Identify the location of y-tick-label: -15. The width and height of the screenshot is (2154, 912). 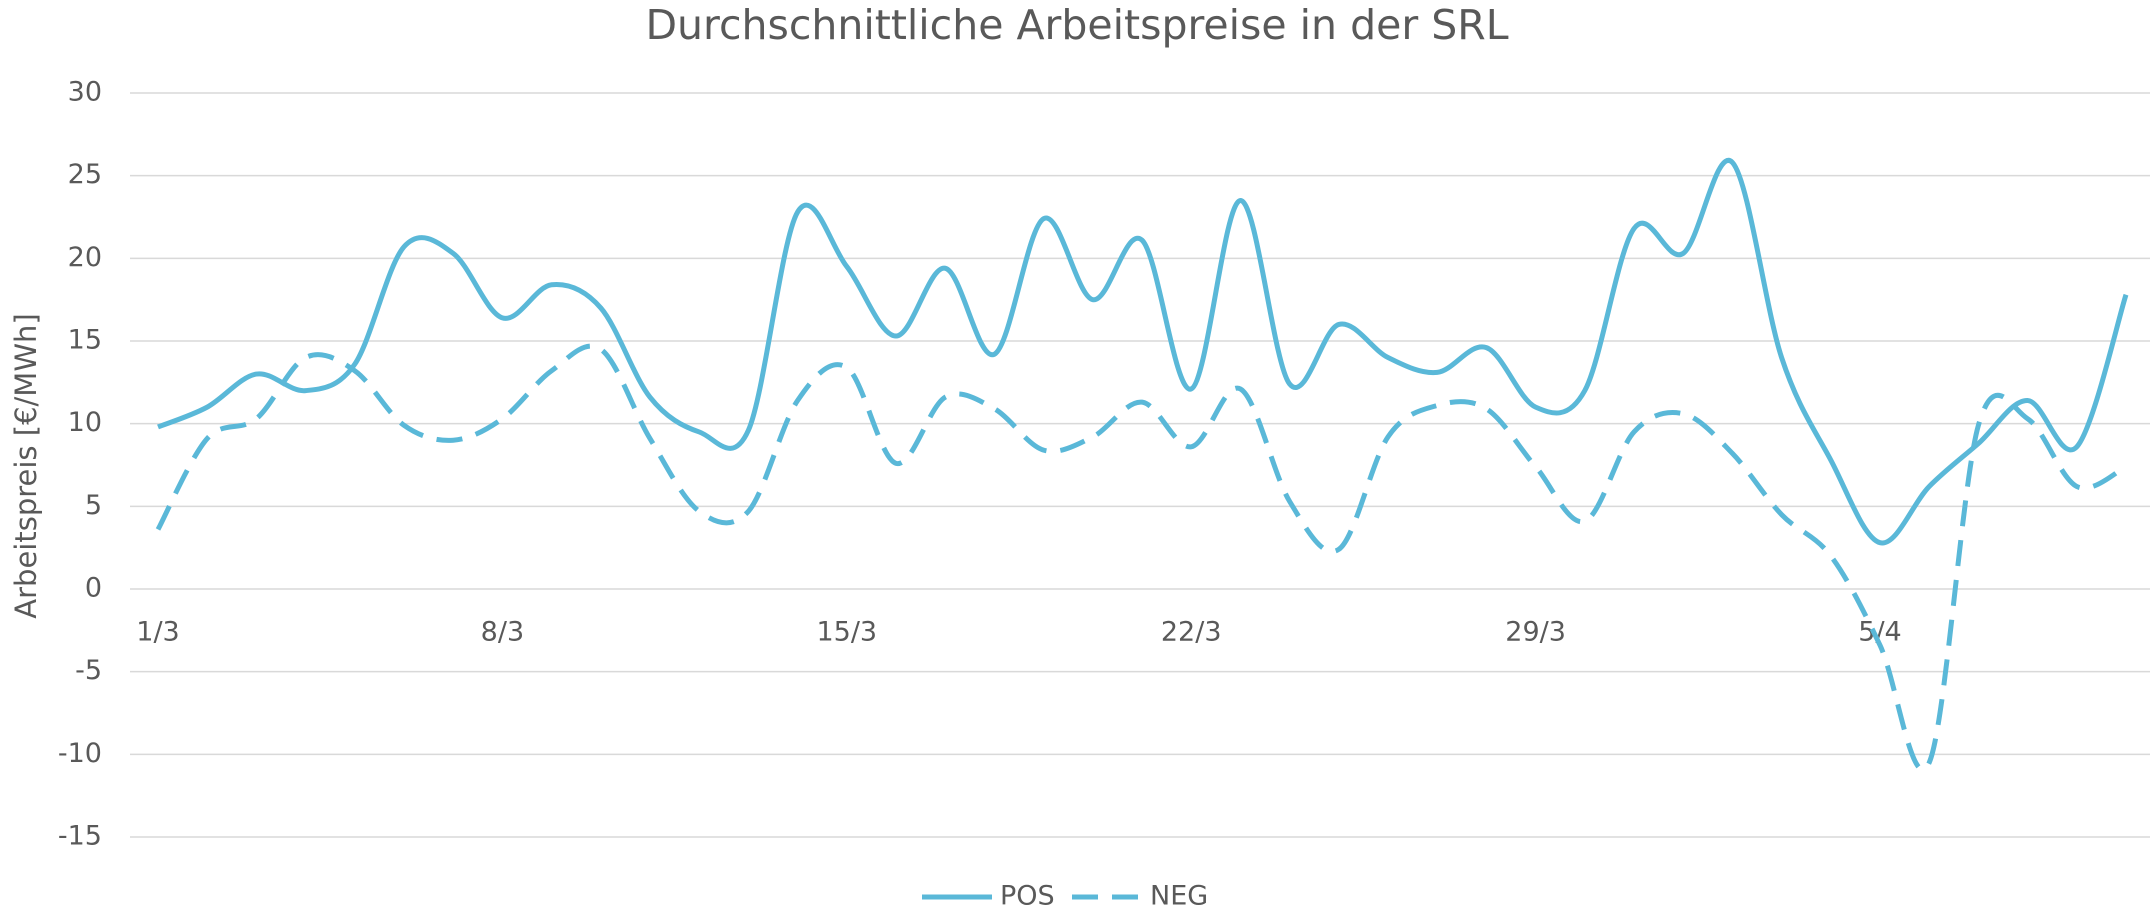
(80, 836).